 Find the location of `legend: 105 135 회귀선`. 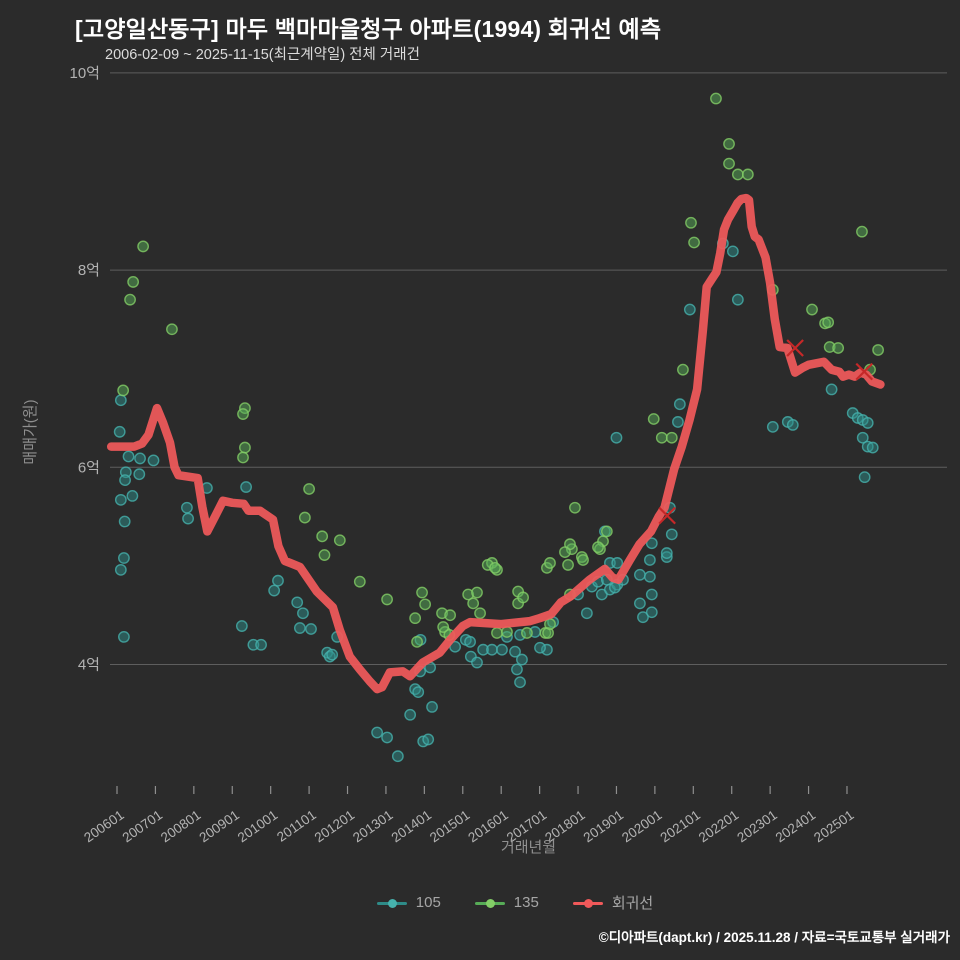

legend: 105 135 회귀선 is located at coordinates (515, 902).